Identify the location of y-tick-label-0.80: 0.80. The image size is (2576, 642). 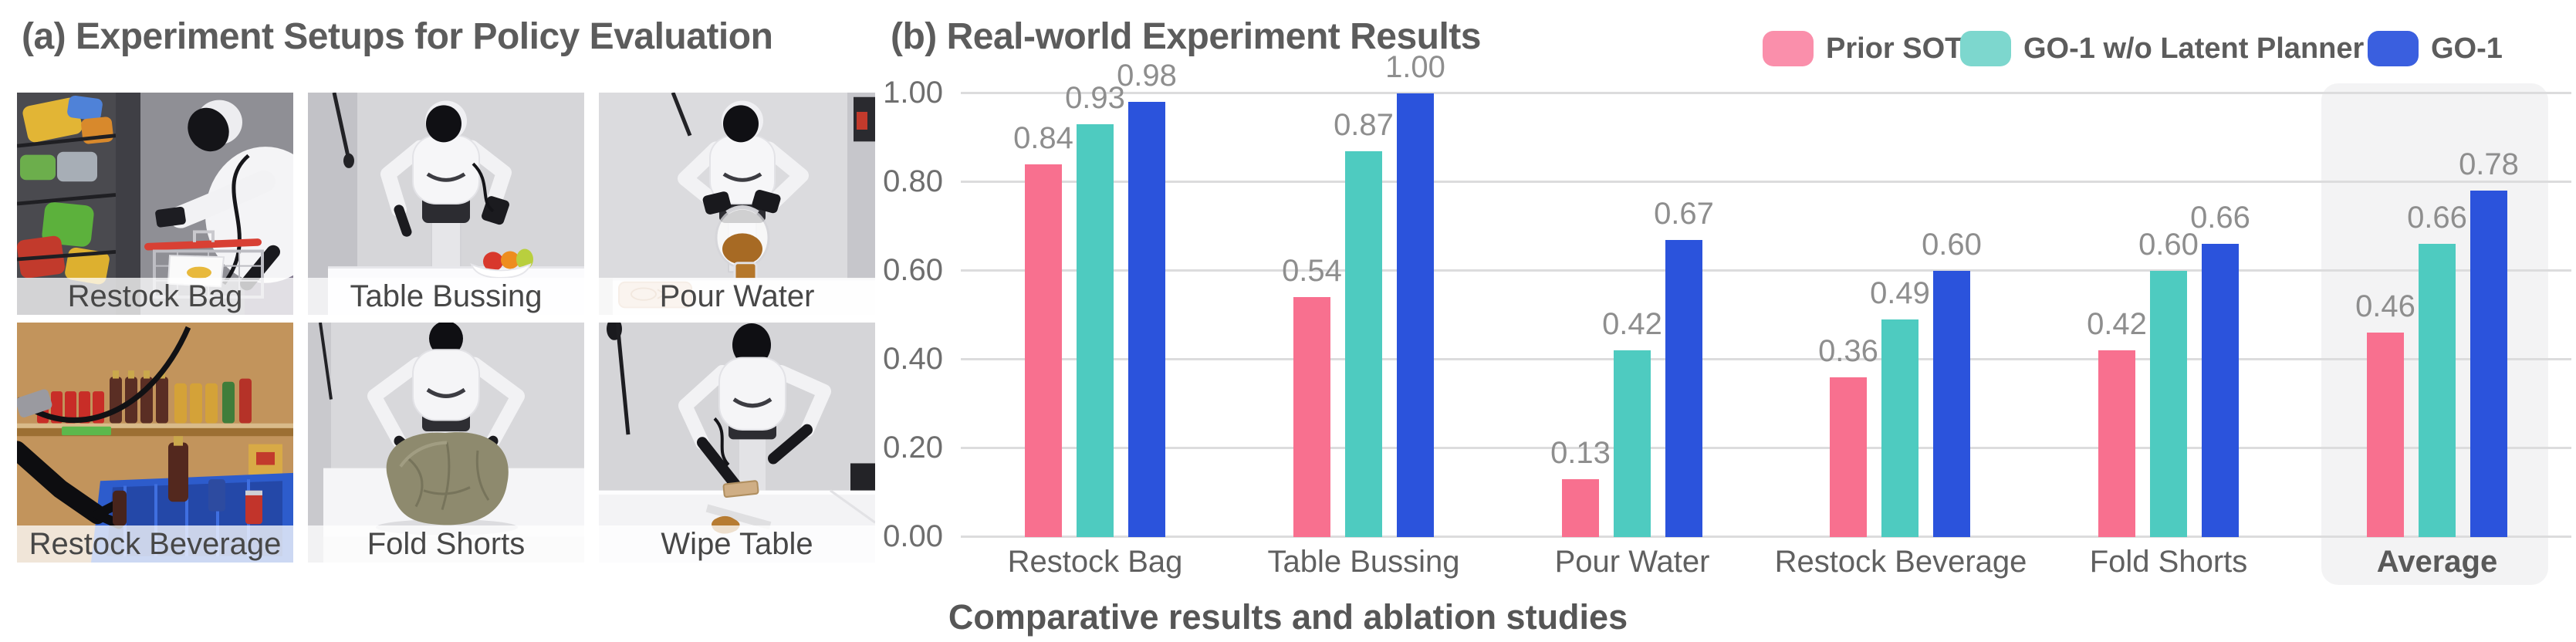
(913, 181).